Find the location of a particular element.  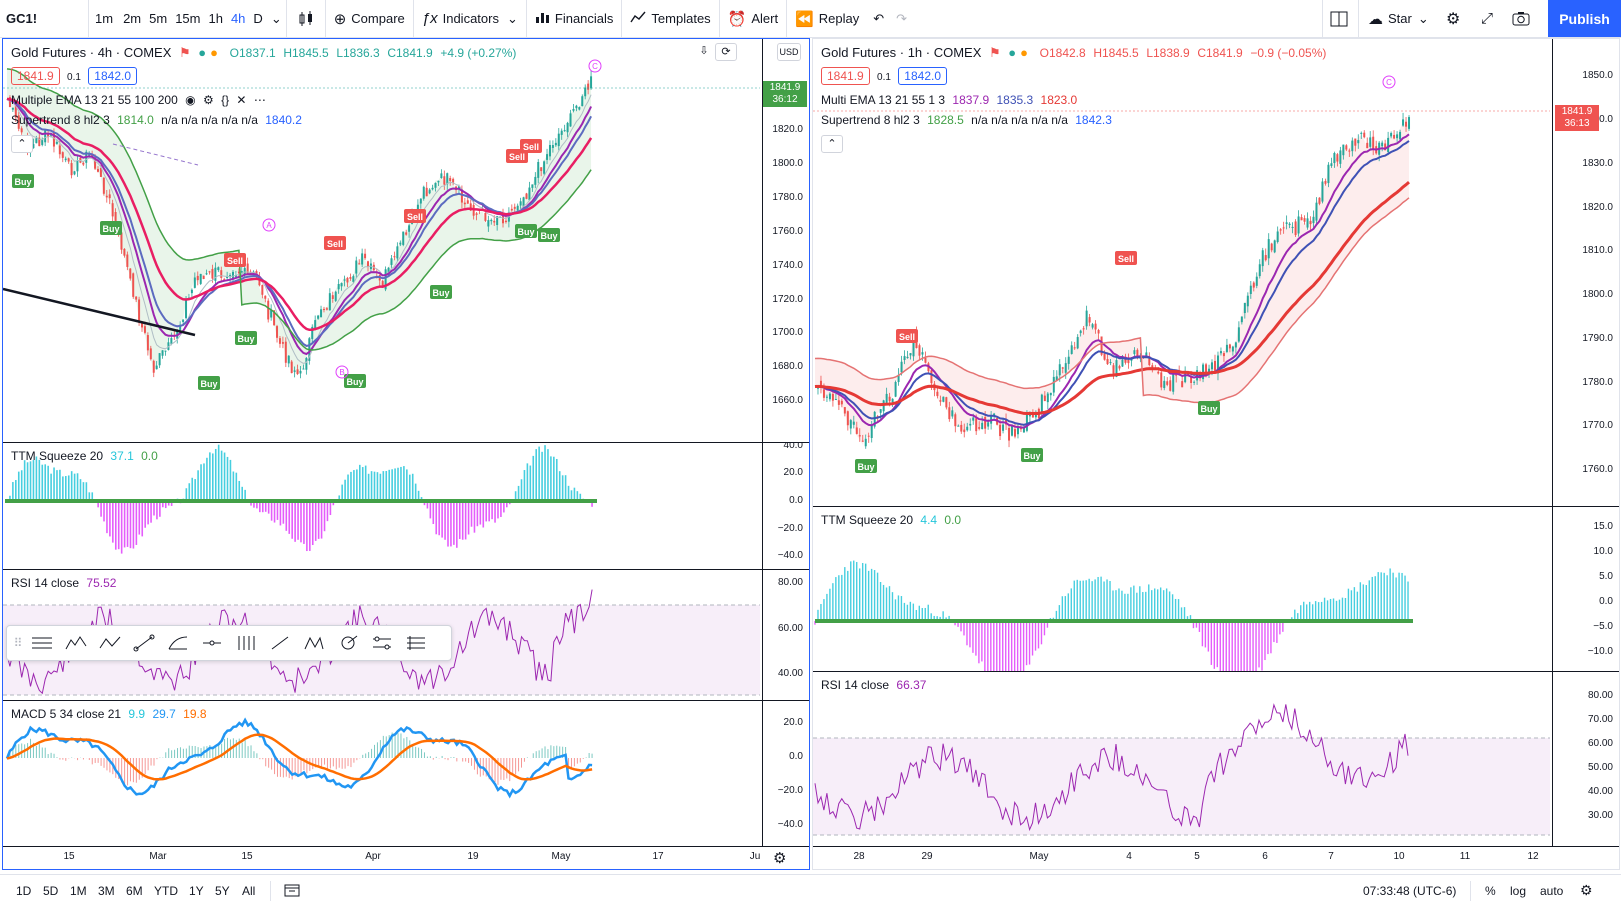

star-button: ☁ Star ⌄ is located at coordinates (1398, 19).